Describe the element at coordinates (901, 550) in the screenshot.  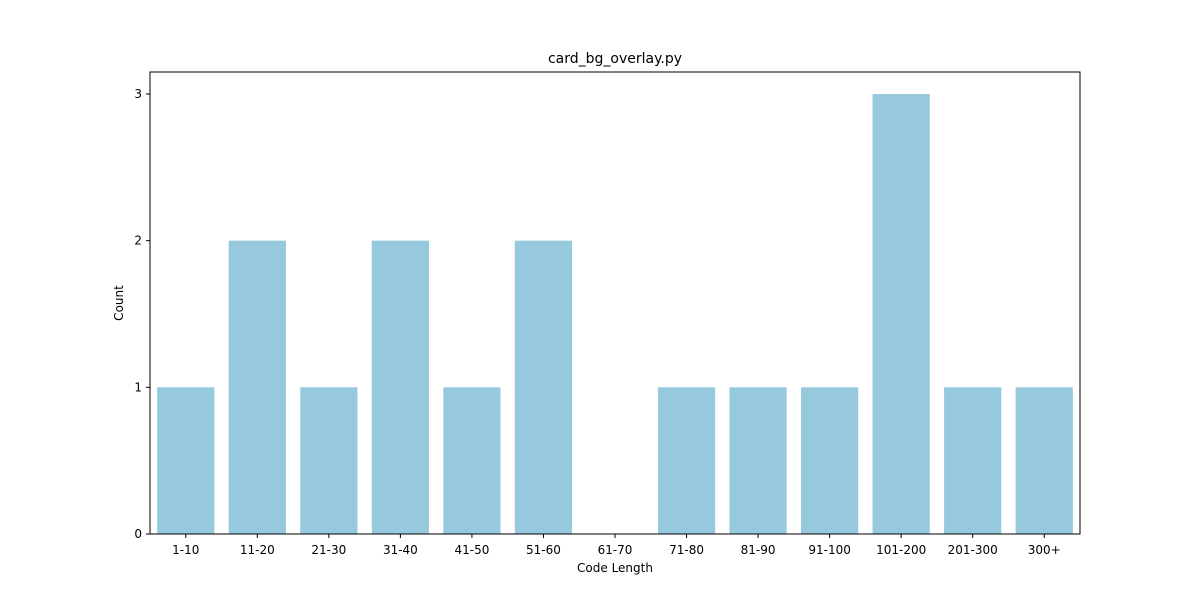
I see `x-tick-label: 101-200` at that location.